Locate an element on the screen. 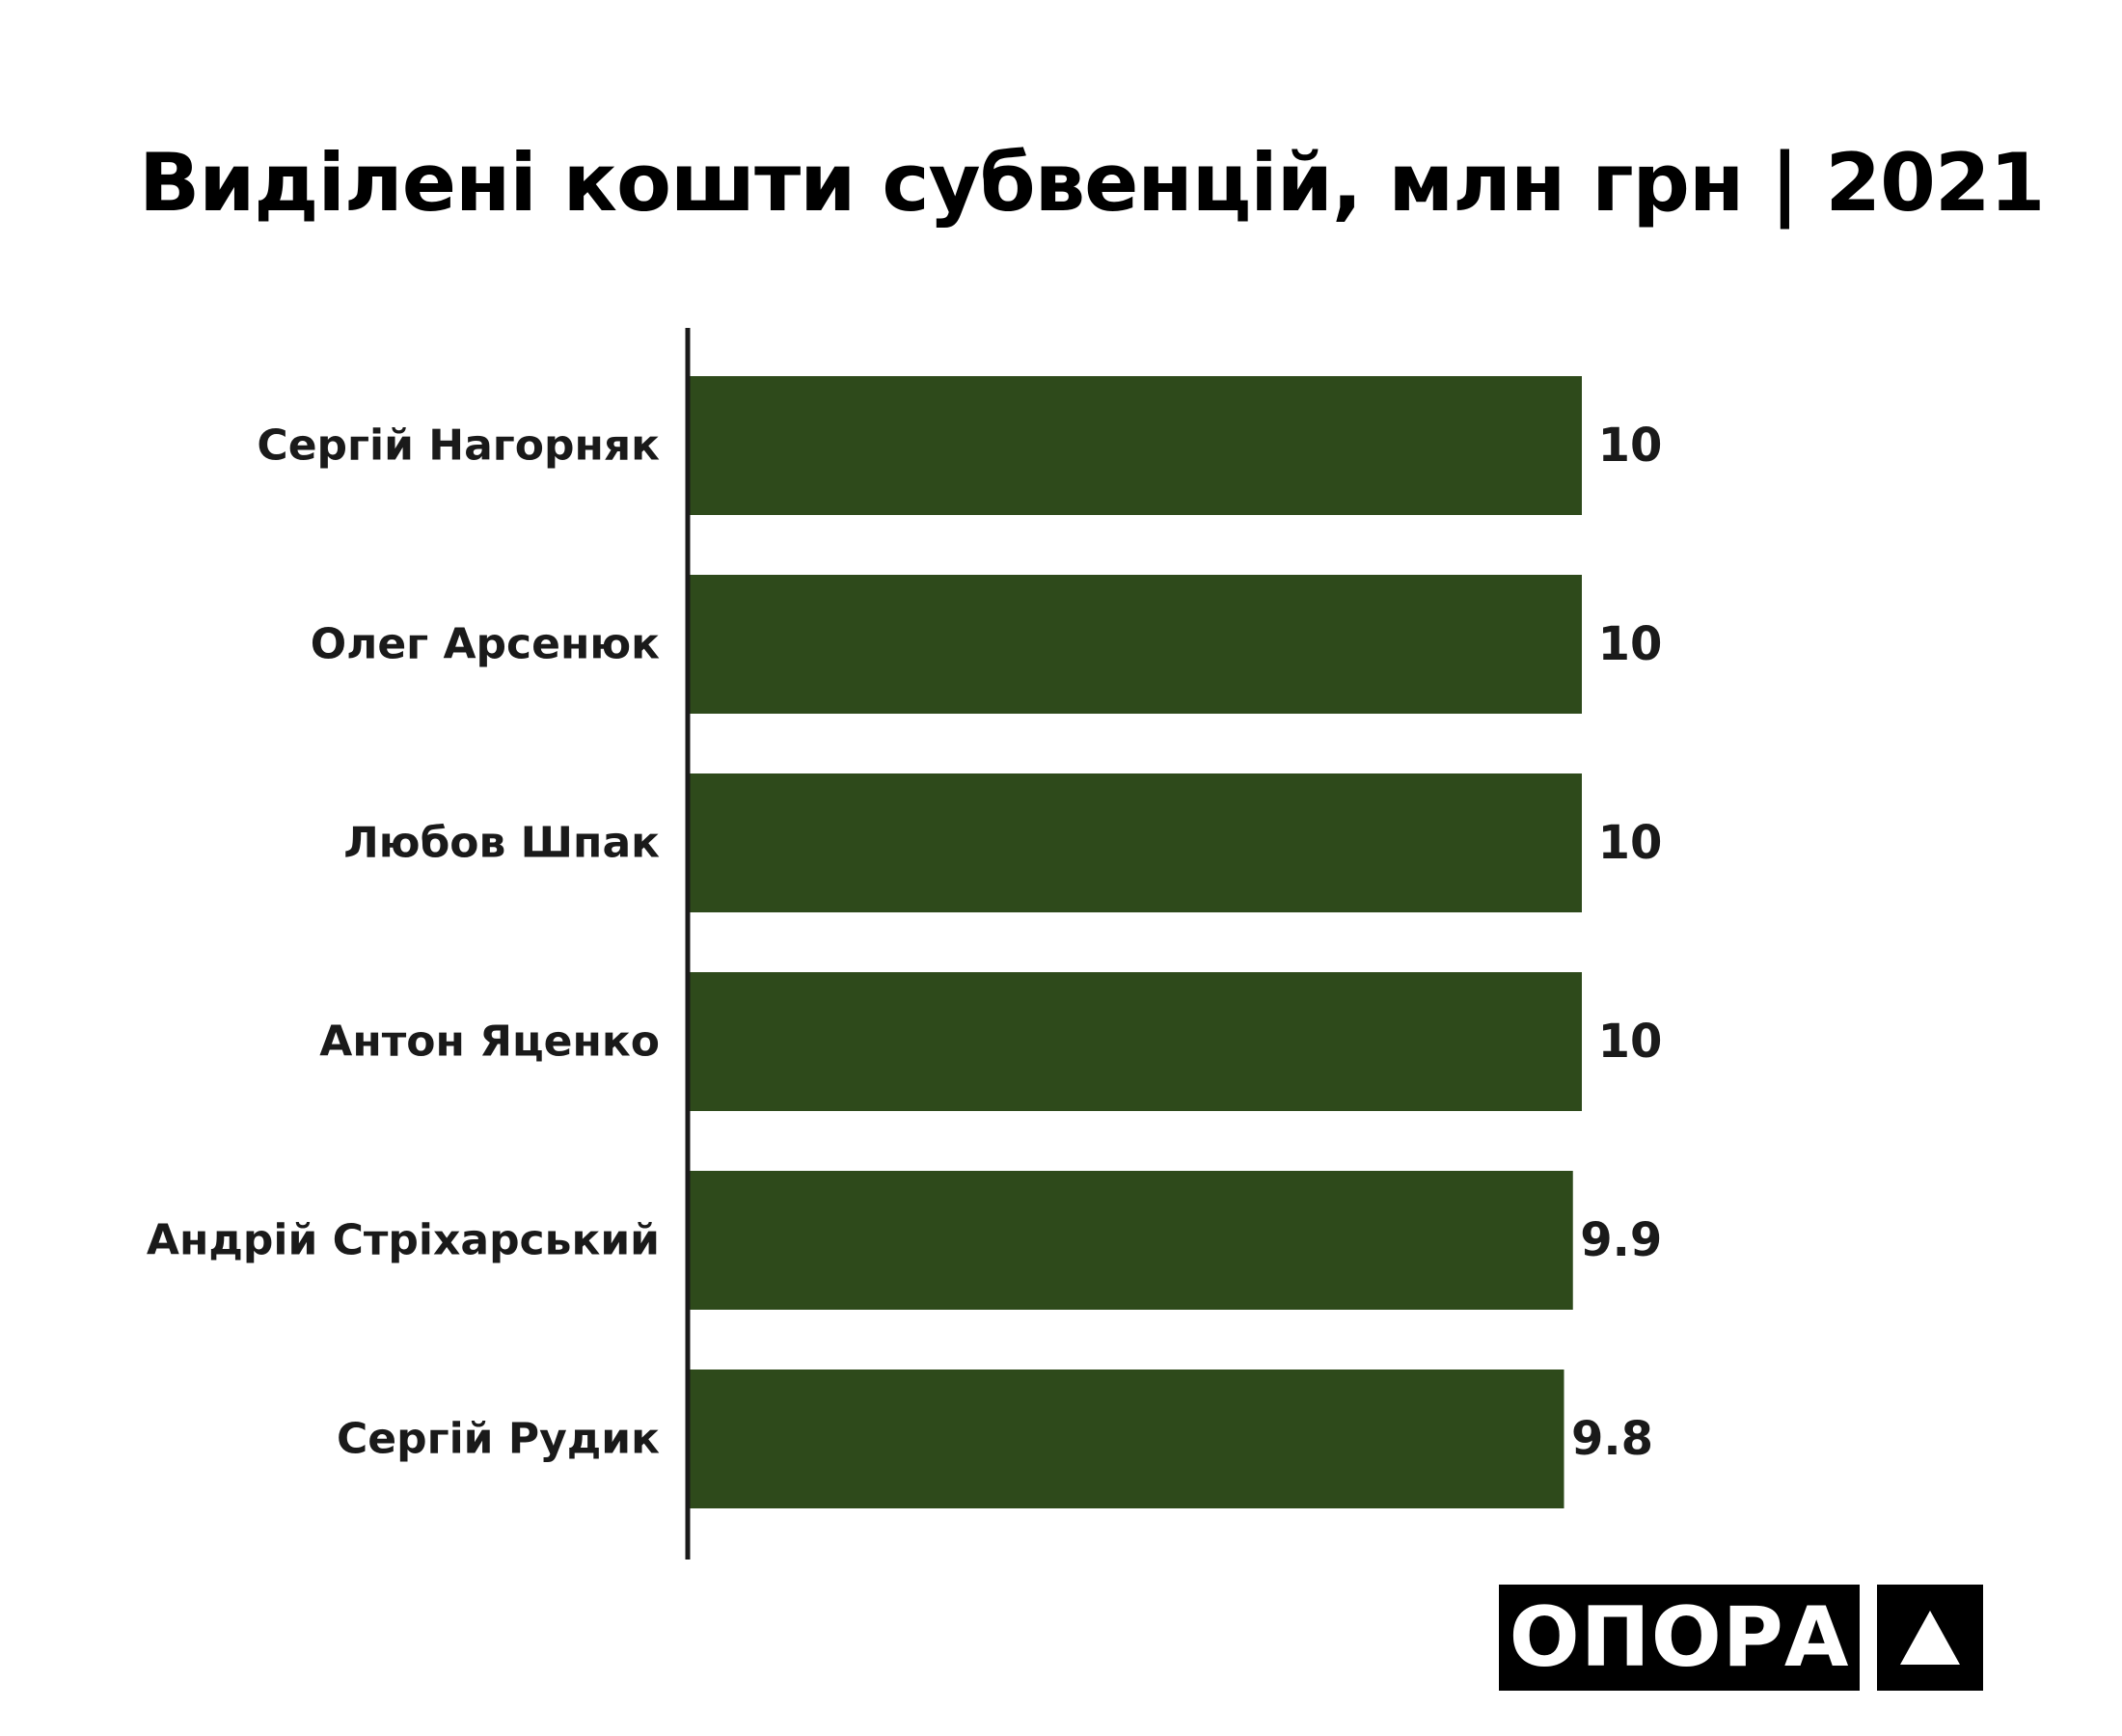  opora-logo-mark is located at coordinates (1930, 1638).